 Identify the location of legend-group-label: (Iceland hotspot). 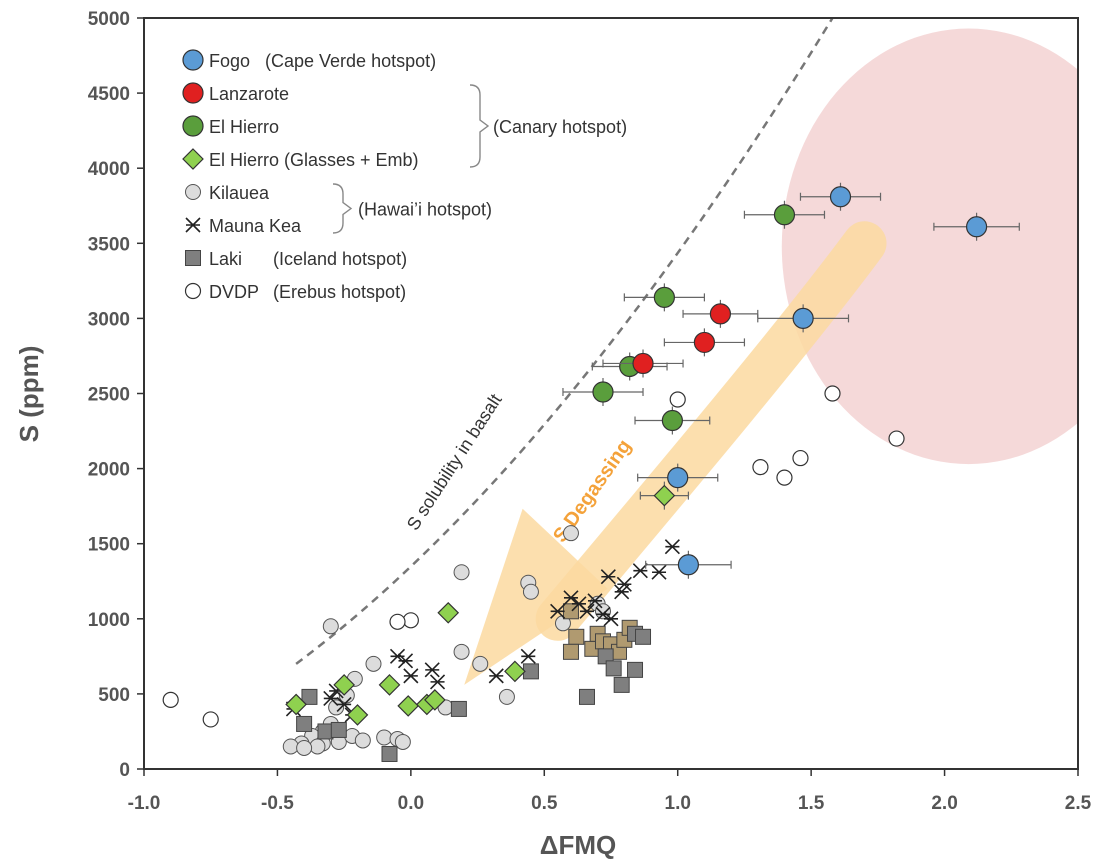
(340, 259).